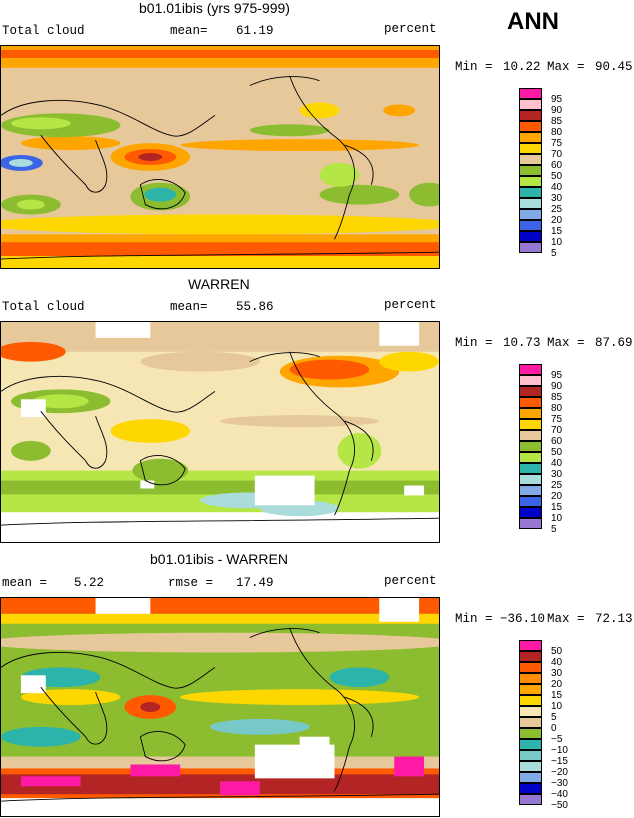  What do you see at coordinates (410, 305) in the screenshot?
I see `panel-2-units: percent` at bounding box center [410, 305].